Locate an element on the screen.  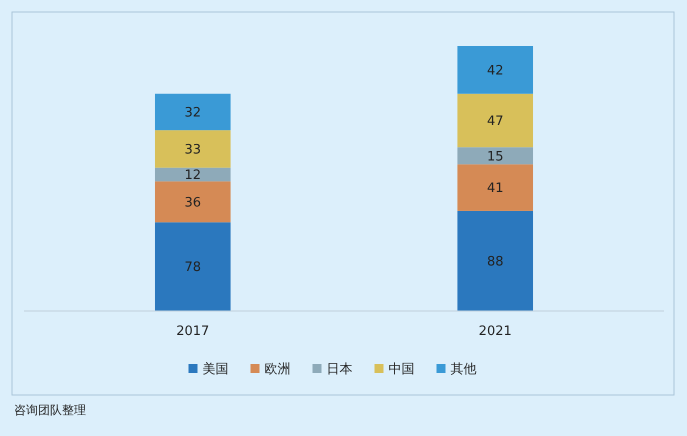
legend-label: 美国 is located at coordinates (215, 369).